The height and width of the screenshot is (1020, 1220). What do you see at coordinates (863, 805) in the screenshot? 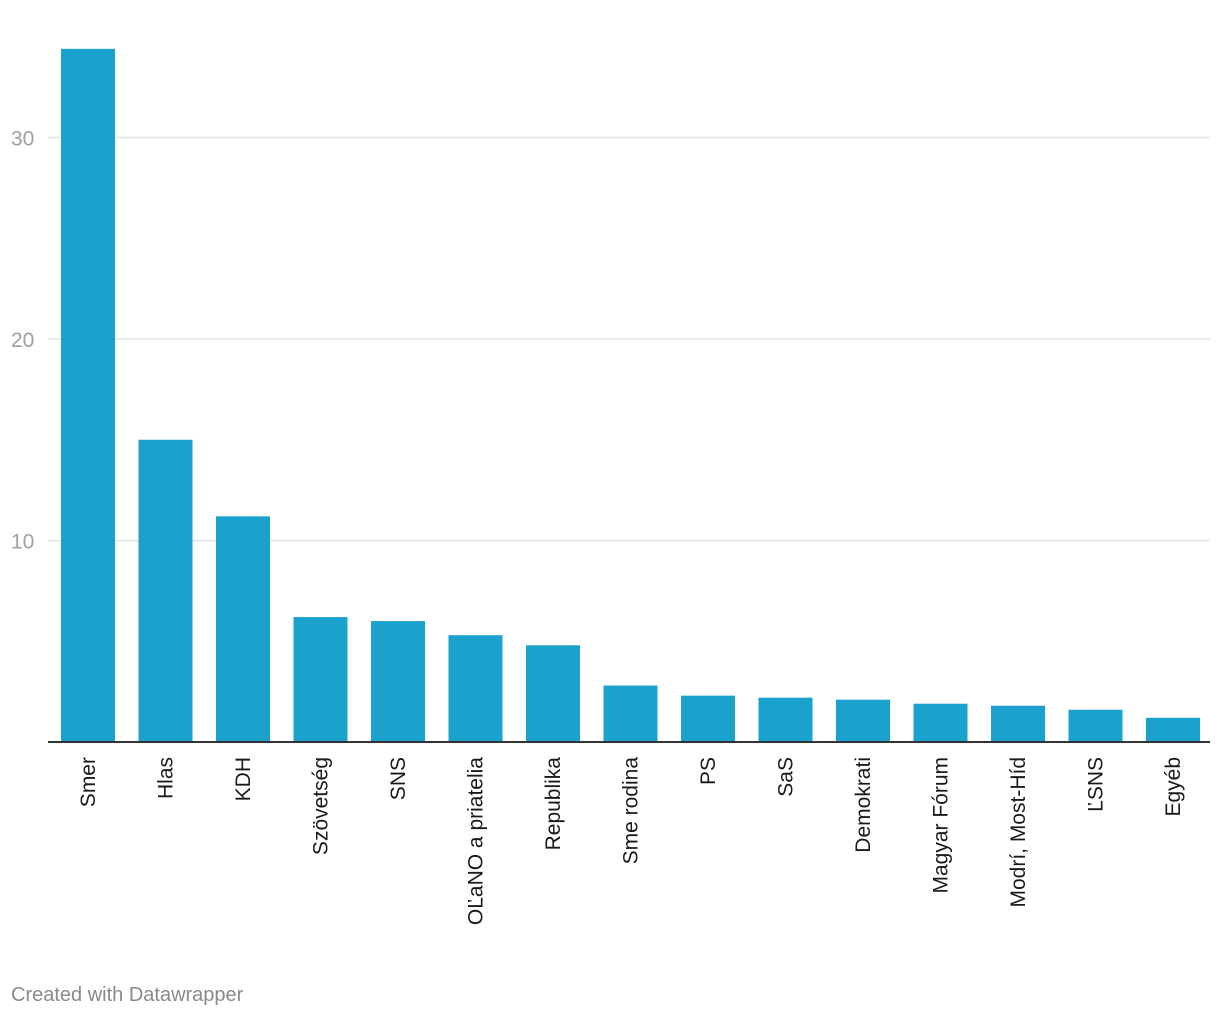
I see `x-tick-label: Demokrati` at bounding box center [863, 805].